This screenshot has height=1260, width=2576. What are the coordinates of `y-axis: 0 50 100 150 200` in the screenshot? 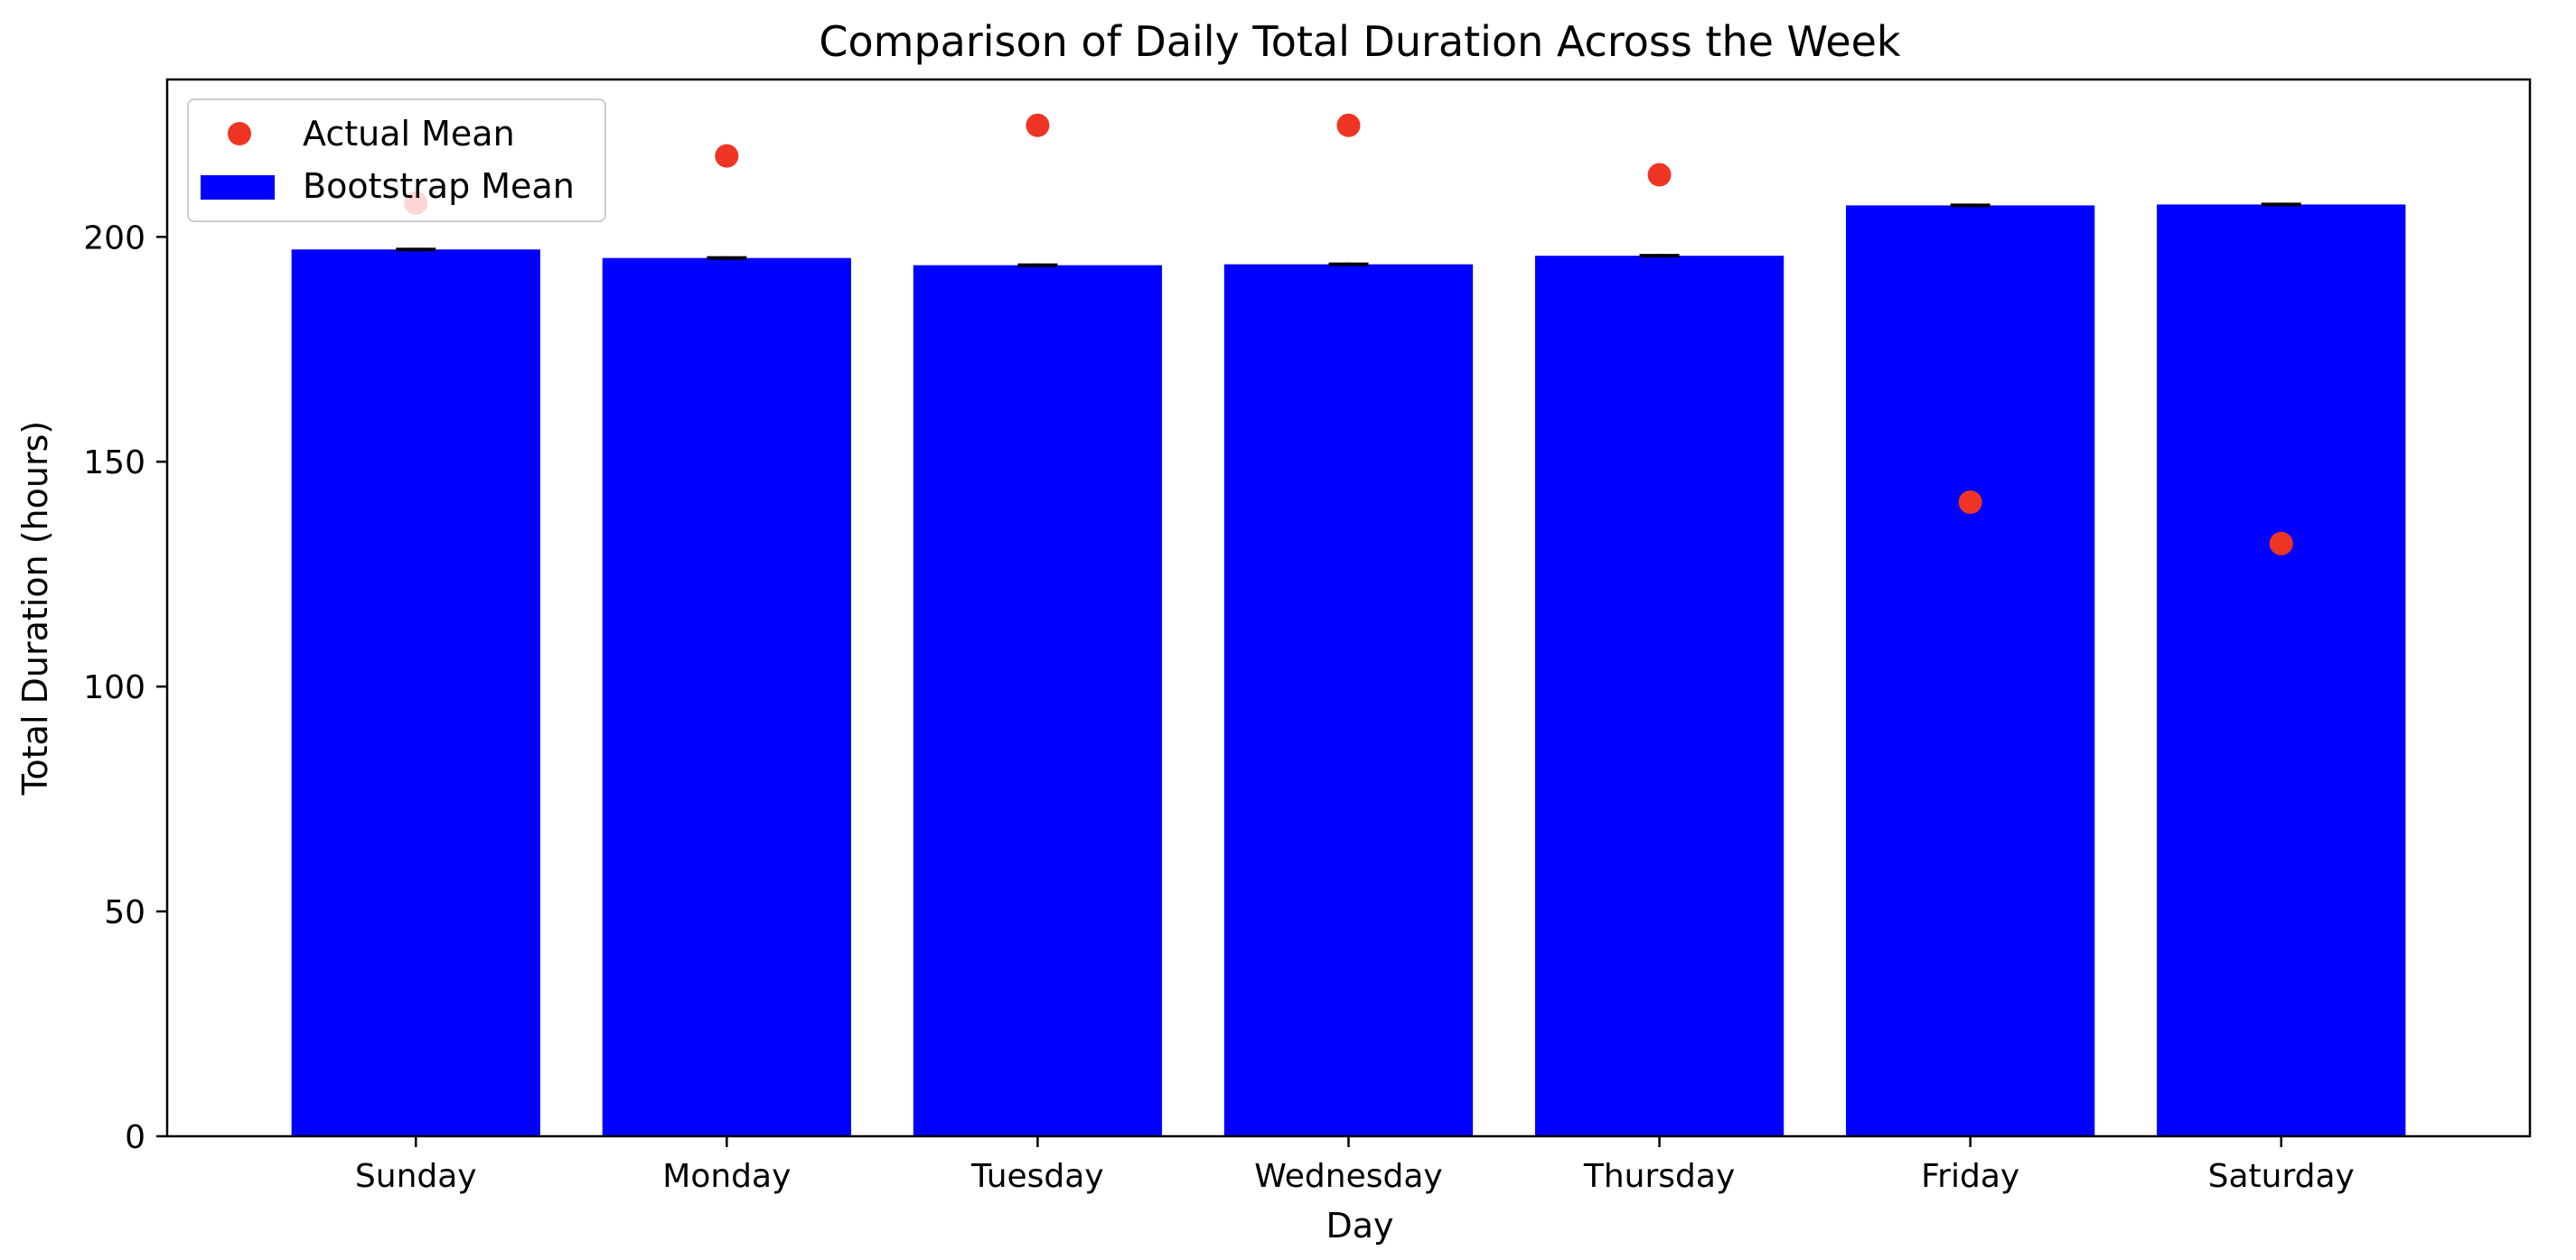 It's located at (125, 687).